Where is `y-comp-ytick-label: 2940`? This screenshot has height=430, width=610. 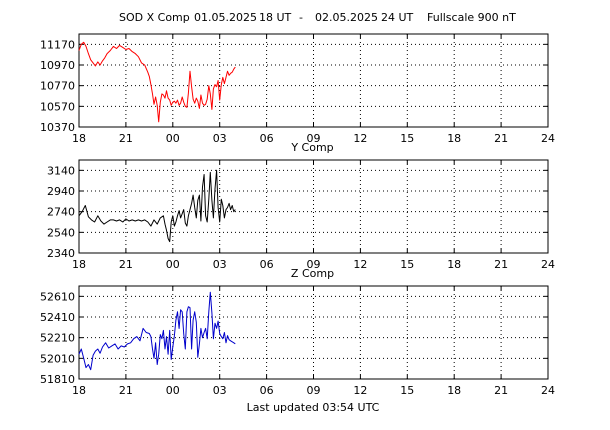 y-comp-ytick-label: 2940 is located at coordinates (61, 191).